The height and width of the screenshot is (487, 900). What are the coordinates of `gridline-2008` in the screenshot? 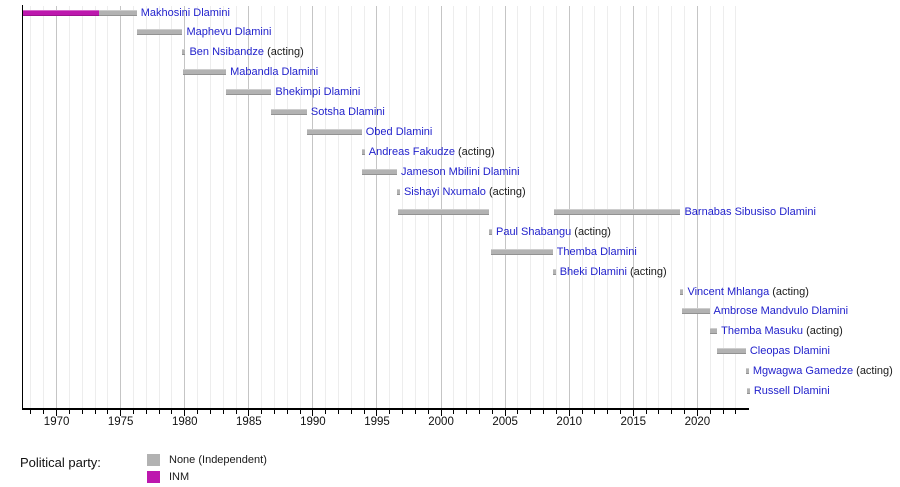 It's located at (544, 207).